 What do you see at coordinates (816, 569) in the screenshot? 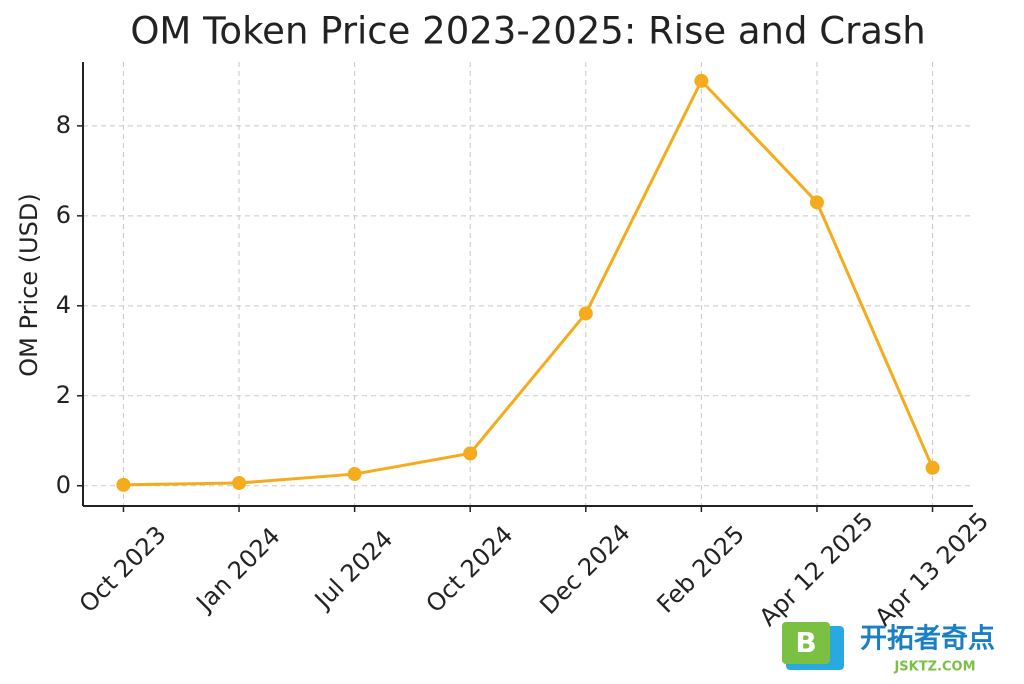
I see `x-tick-label: Apr 12 2025` at bounding box center [816, 569].